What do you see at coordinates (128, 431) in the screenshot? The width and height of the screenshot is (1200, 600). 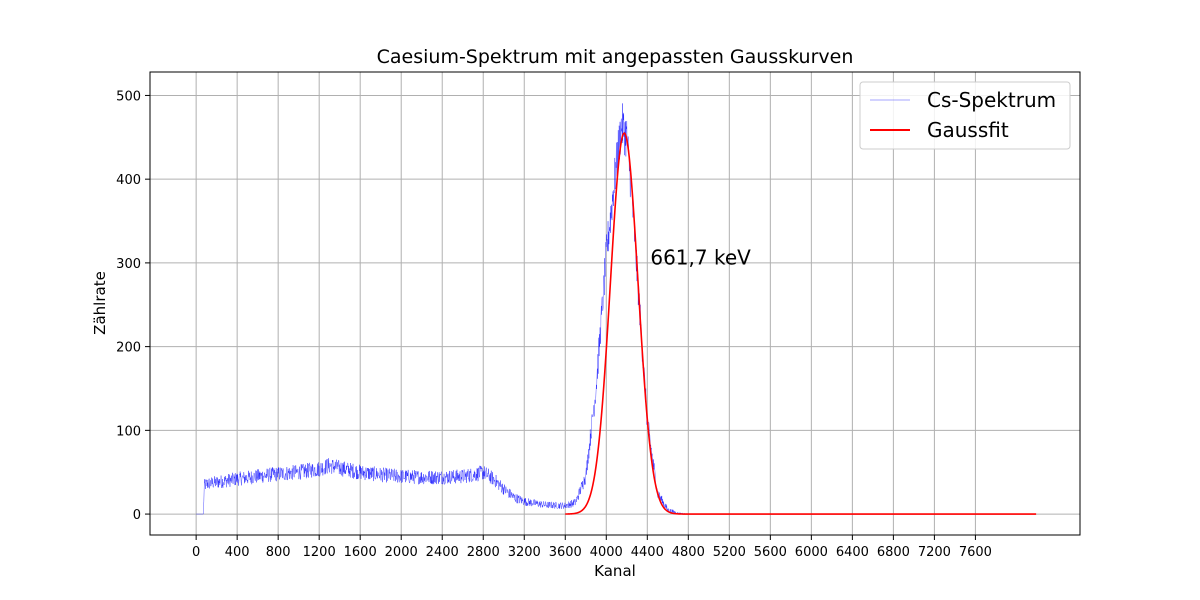 I see `y-tick-label: 100` at bounding box center [128, 431].